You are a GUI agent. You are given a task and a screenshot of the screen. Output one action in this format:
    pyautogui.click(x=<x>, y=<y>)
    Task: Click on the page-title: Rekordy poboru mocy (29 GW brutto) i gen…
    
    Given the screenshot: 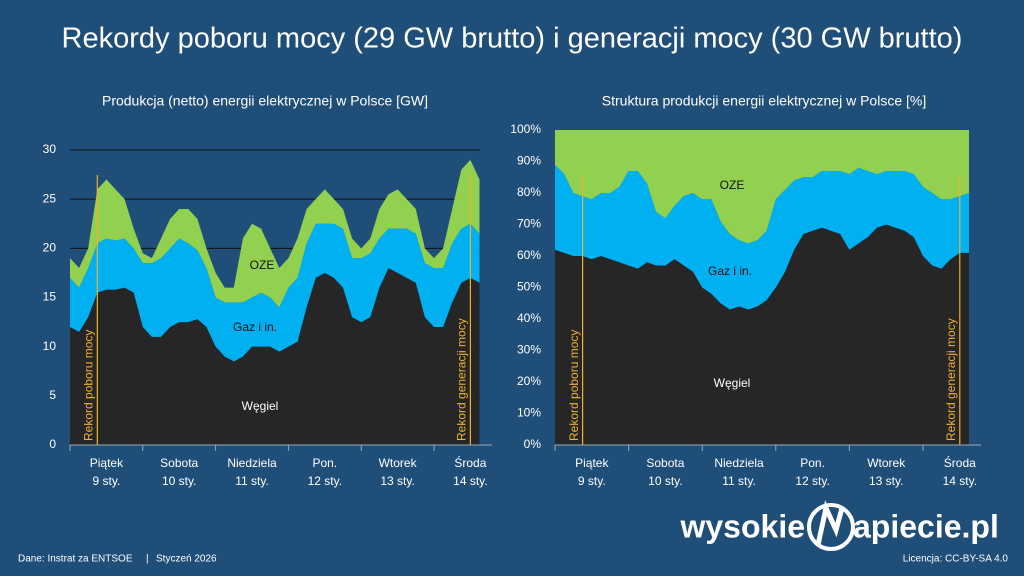 What is the action you would take?
    pyautogui.click(x=512, y=39)
    